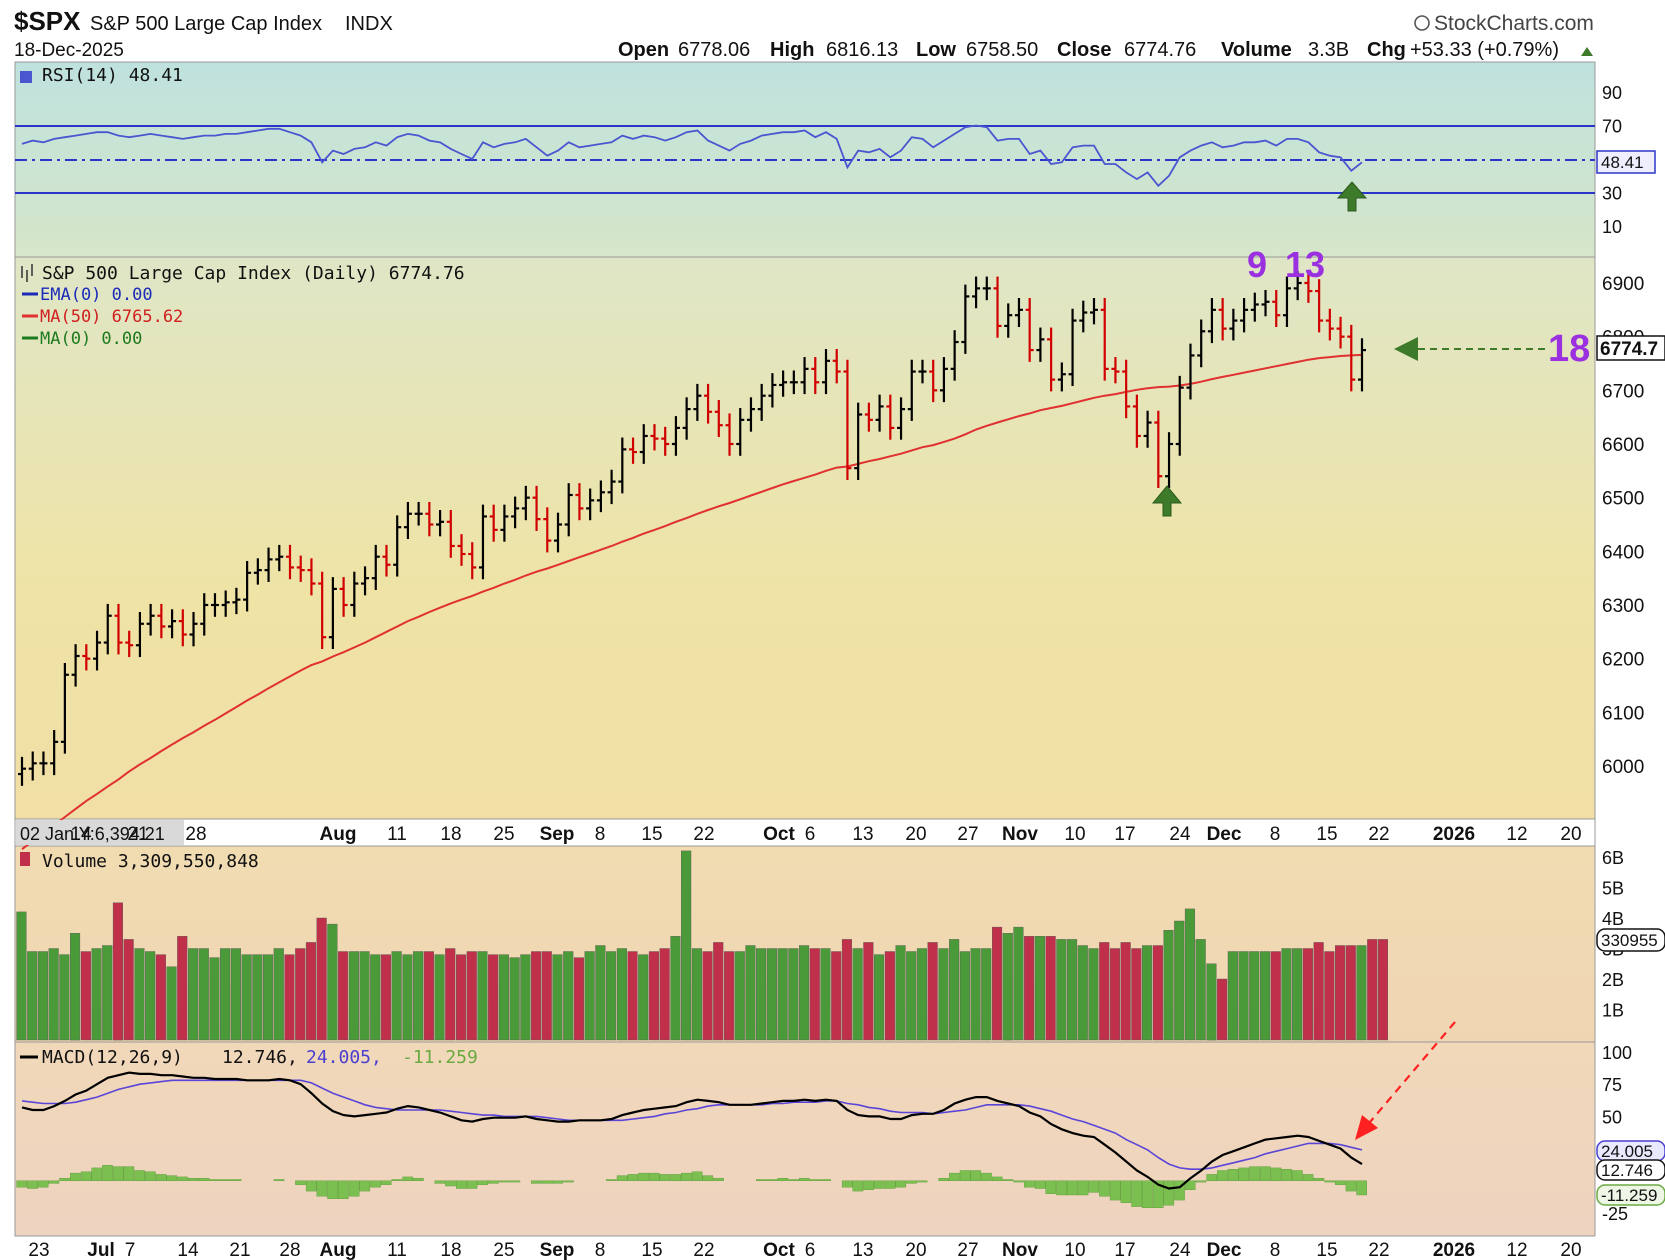  Describe the element at coordinates (137, 834) in the screenshot. I see `x-tick-label: 21` at that location.